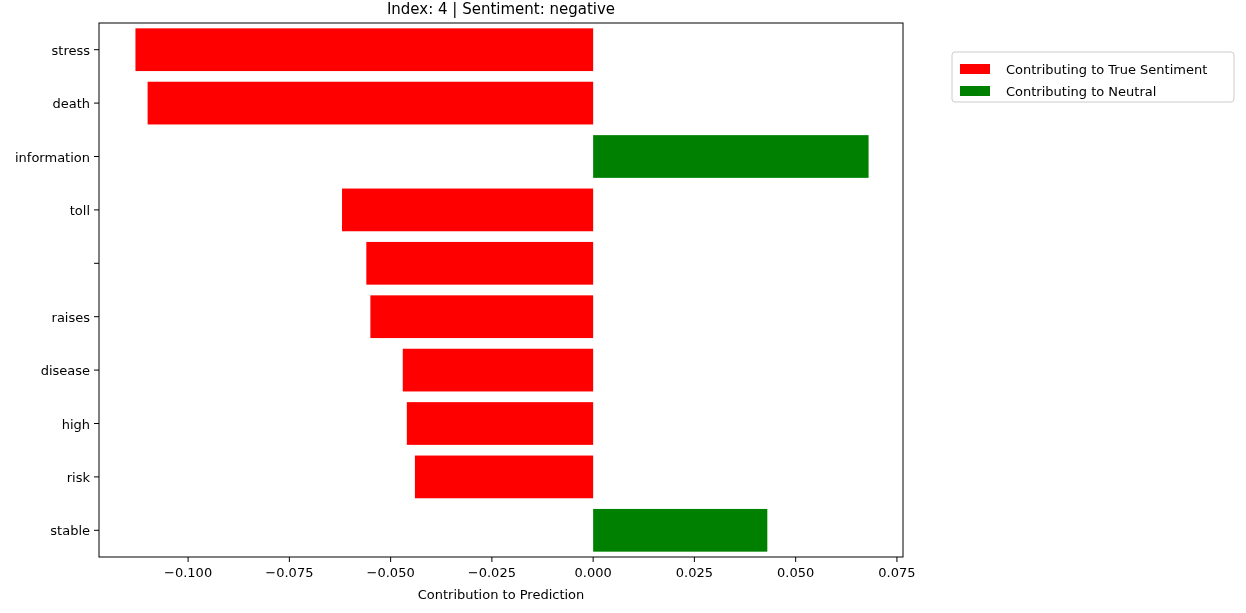 The width and height of the screenshot is (1246, 613). Describe the element at coordinates (491, 572) in the screenshot. I see `x-tick-label: −0.025` at that location.